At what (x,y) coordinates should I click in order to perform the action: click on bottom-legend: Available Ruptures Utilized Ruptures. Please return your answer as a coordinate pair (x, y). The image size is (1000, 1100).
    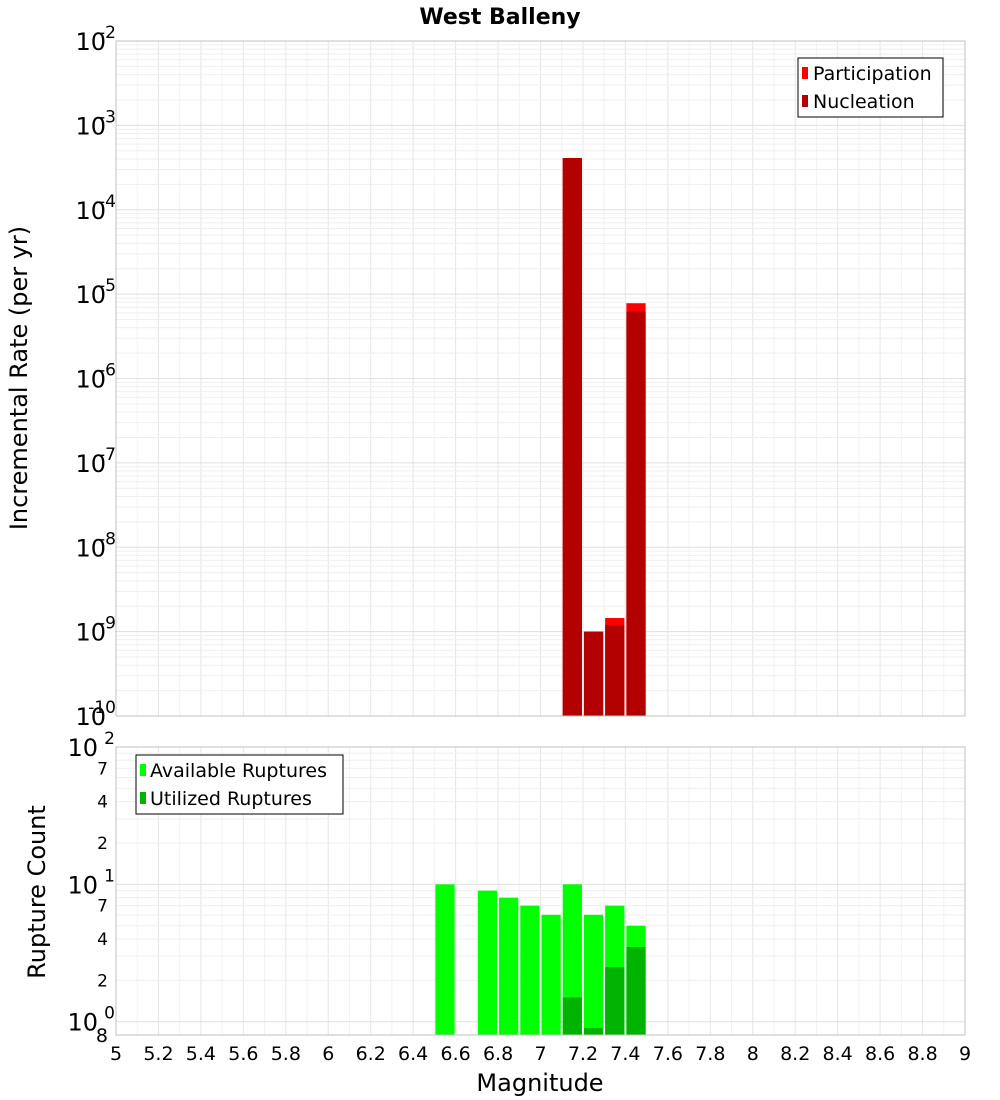
    Looking at the image, I should click on (239, 784).